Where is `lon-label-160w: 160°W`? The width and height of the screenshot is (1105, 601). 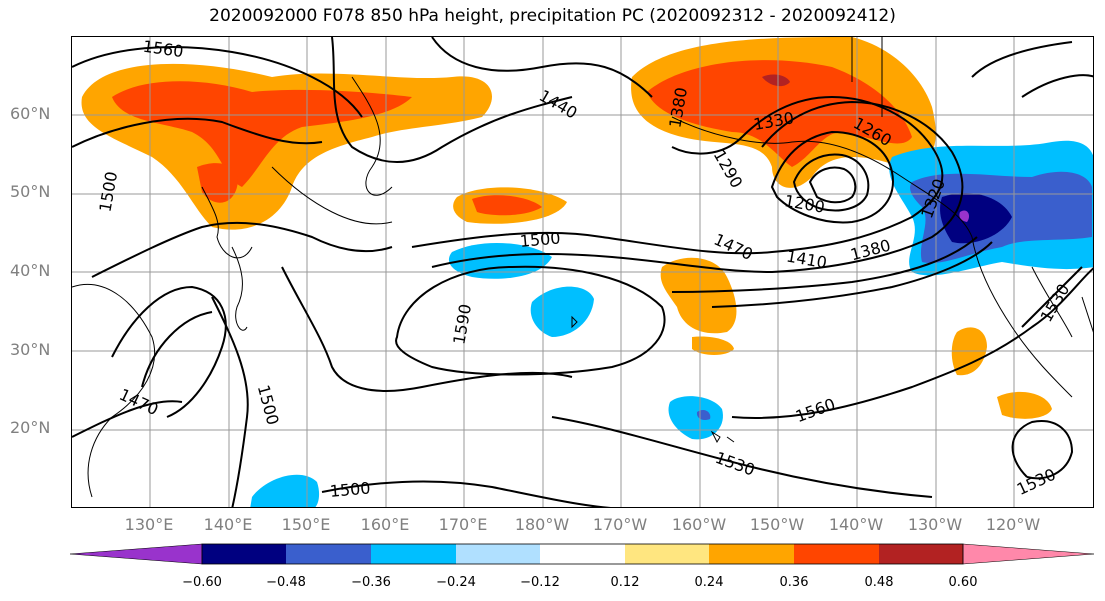 lon-label-160w: 160°W is located at coordinates (699, 524).